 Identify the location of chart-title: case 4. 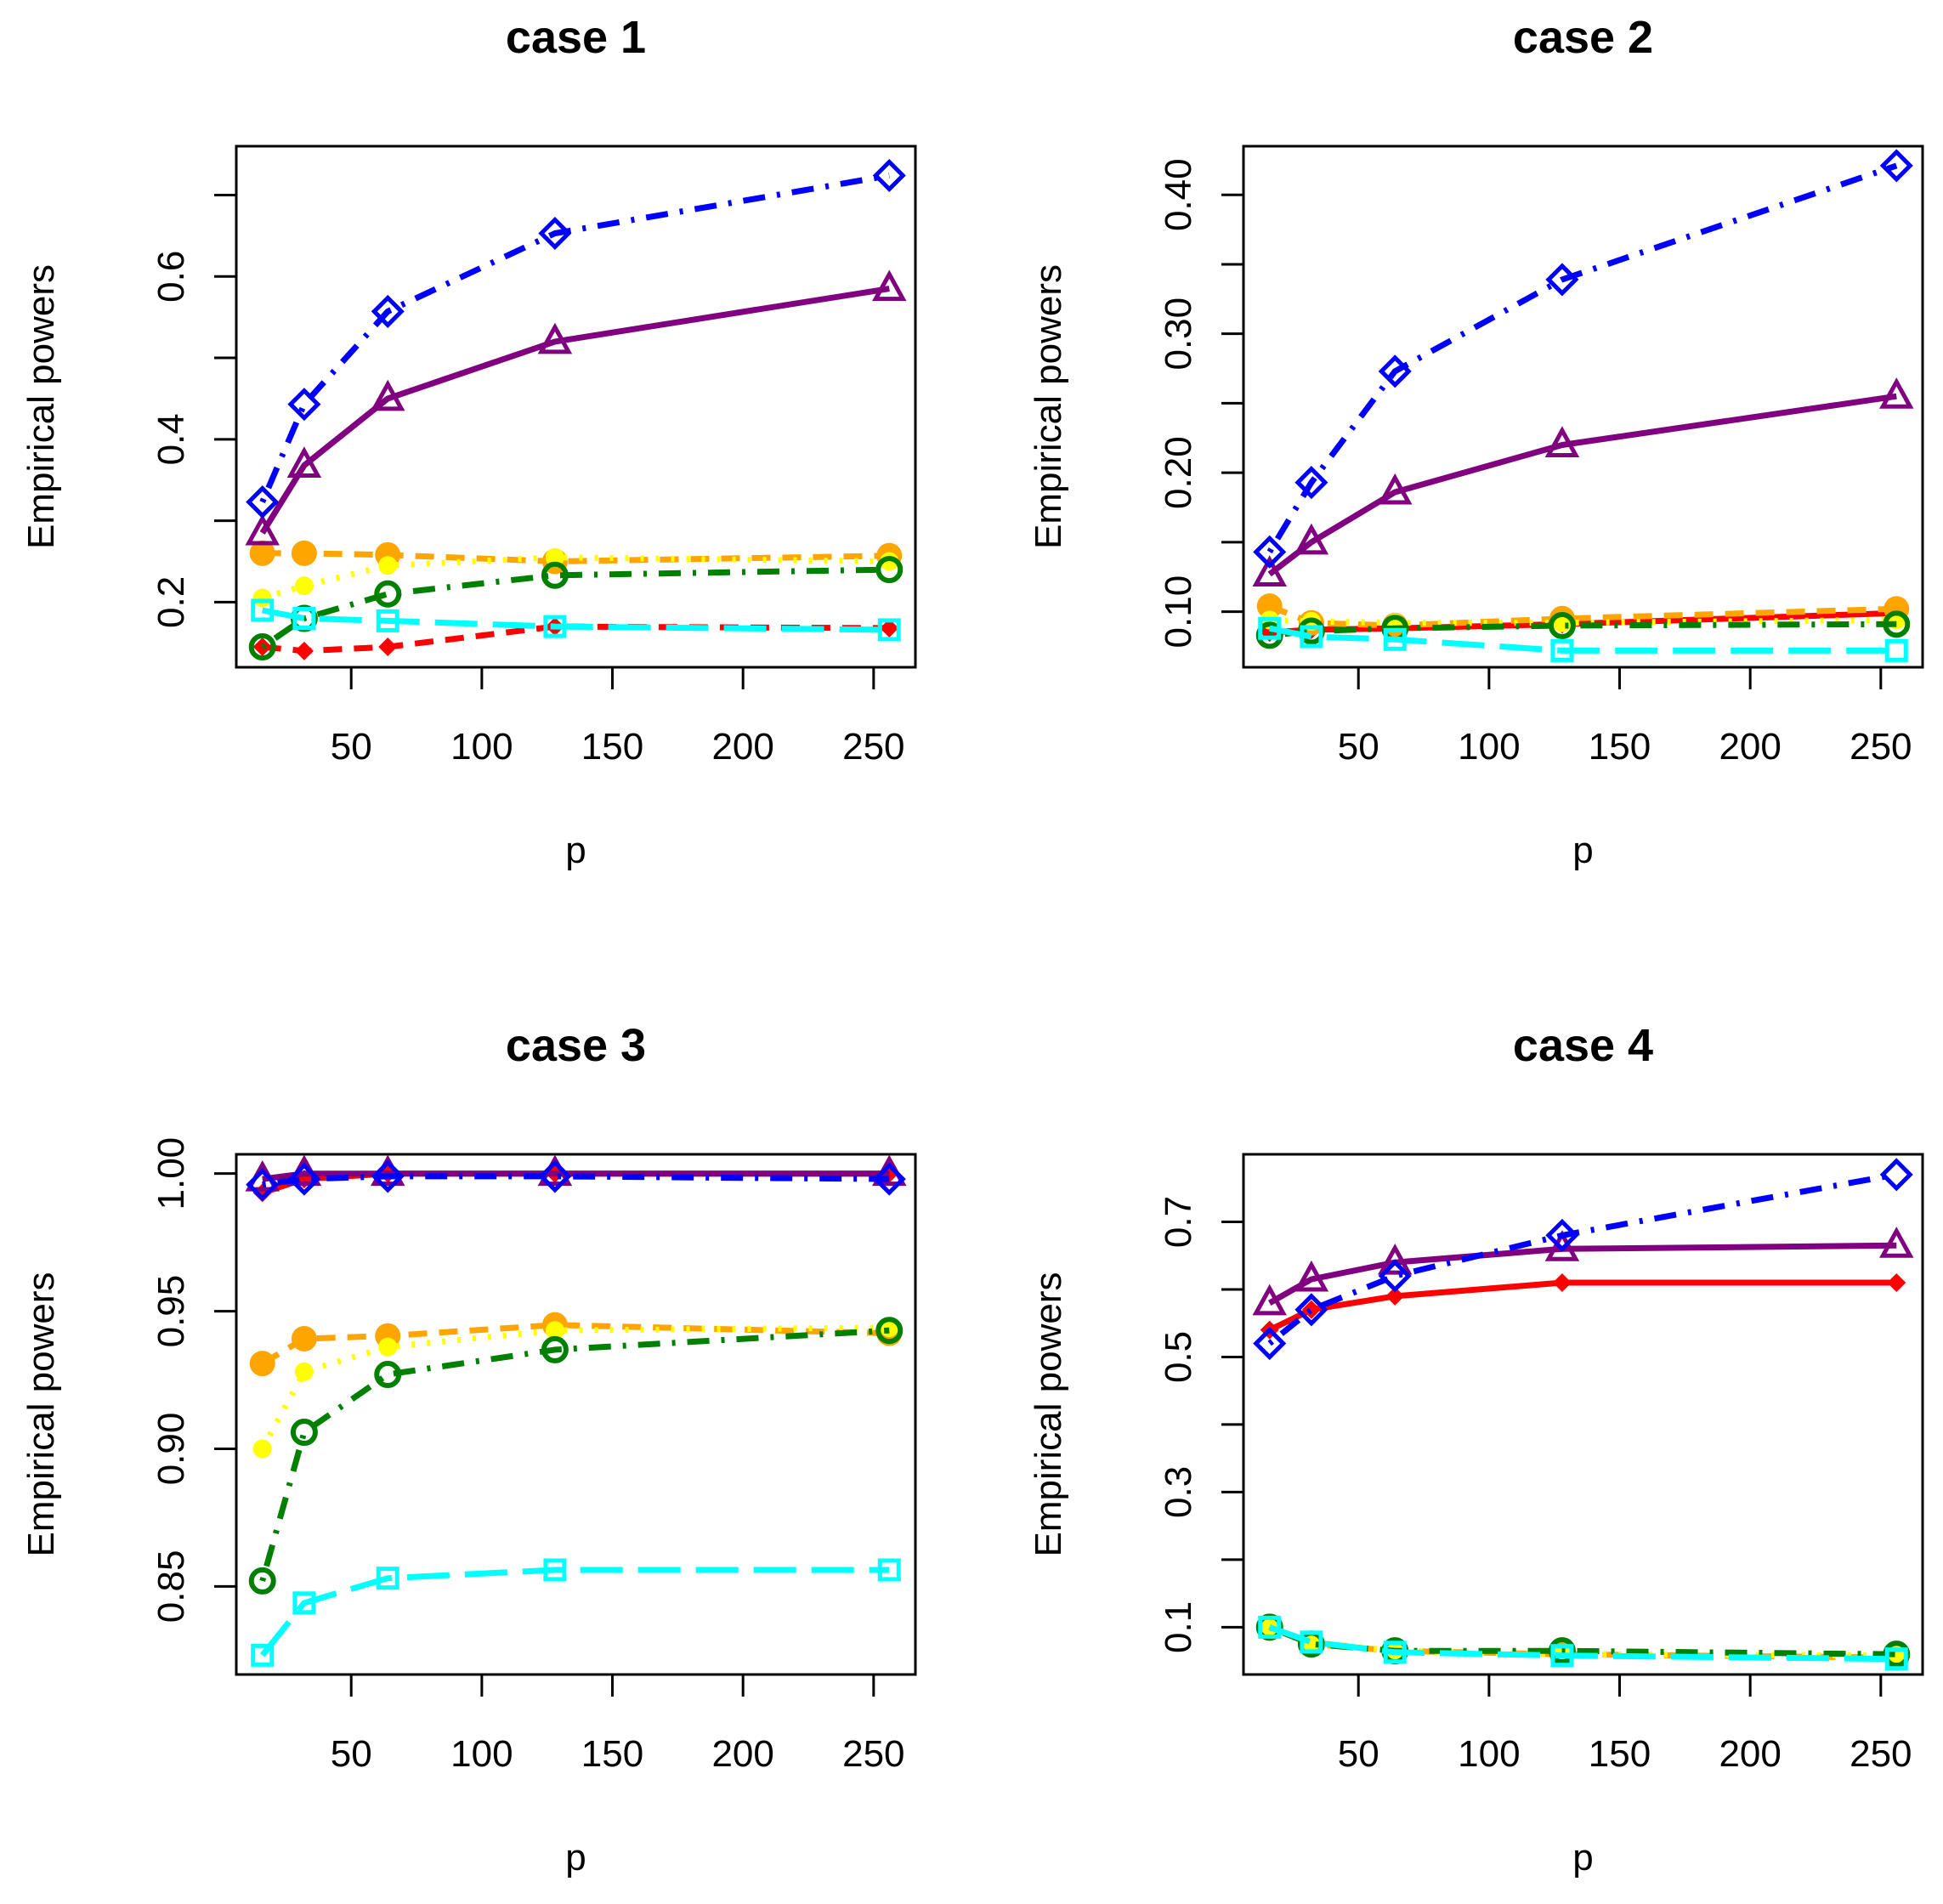
(1583, 1045).